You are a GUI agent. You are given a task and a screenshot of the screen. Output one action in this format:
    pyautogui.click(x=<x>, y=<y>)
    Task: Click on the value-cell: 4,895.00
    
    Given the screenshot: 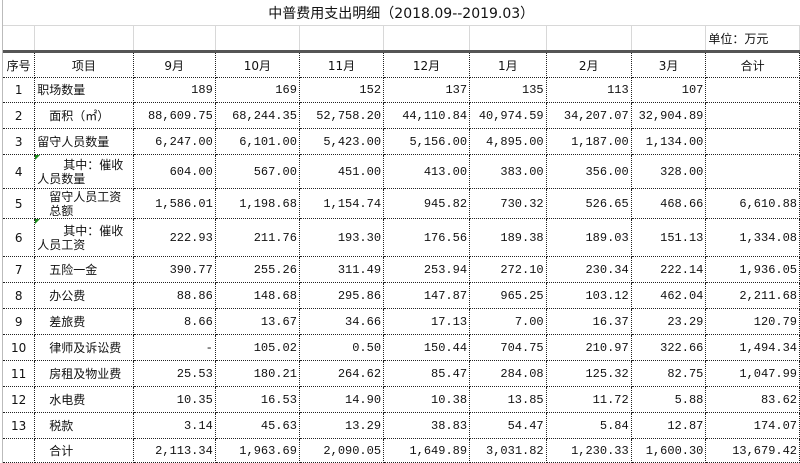 What is the action you would take?
    pyautogui.click(x=508, y=141)
    